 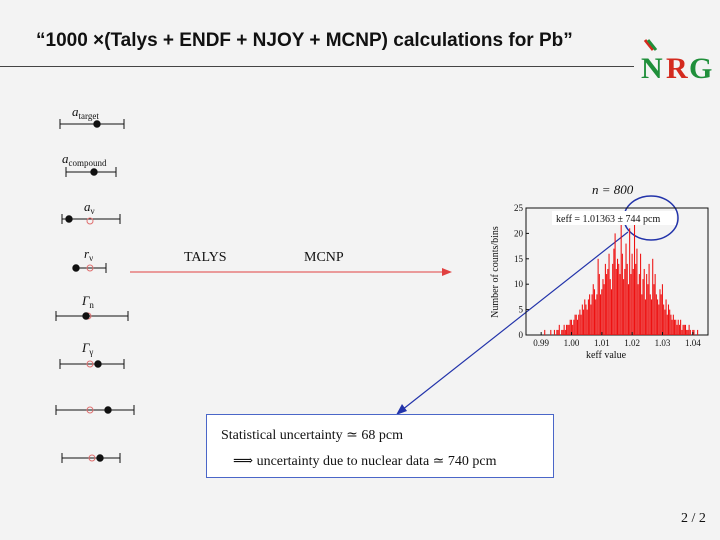 I want to click on keff-annotation: keff = 1.01363 ± 744 pcm, so click(x=608, y=219).